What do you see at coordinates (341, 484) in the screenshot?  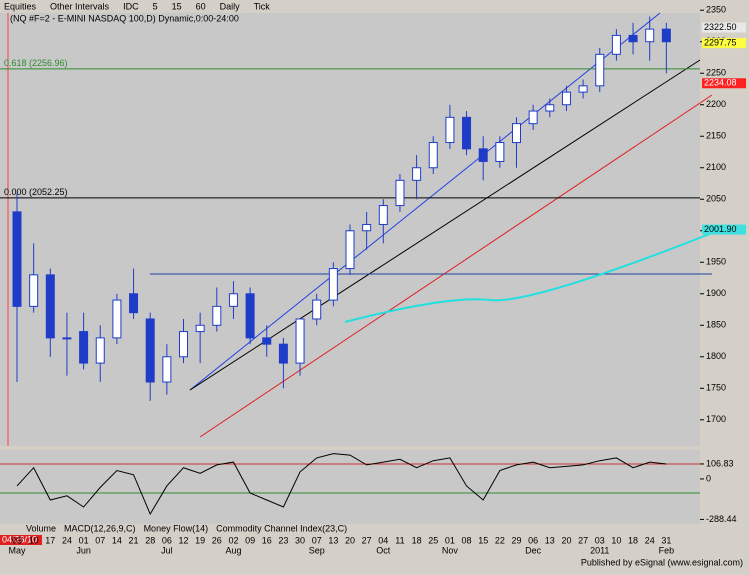 I see `cci-line` at bounding box center [341, 484].